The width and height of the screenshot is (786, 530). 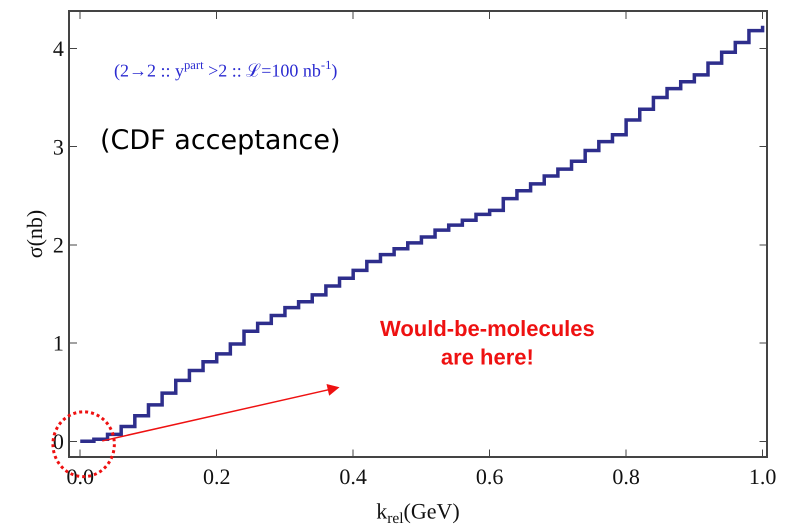 What do you see at coordinates (58, 245) in the screenshot?
I see `y-tick-label: 2` at bounding box center [58, 245].